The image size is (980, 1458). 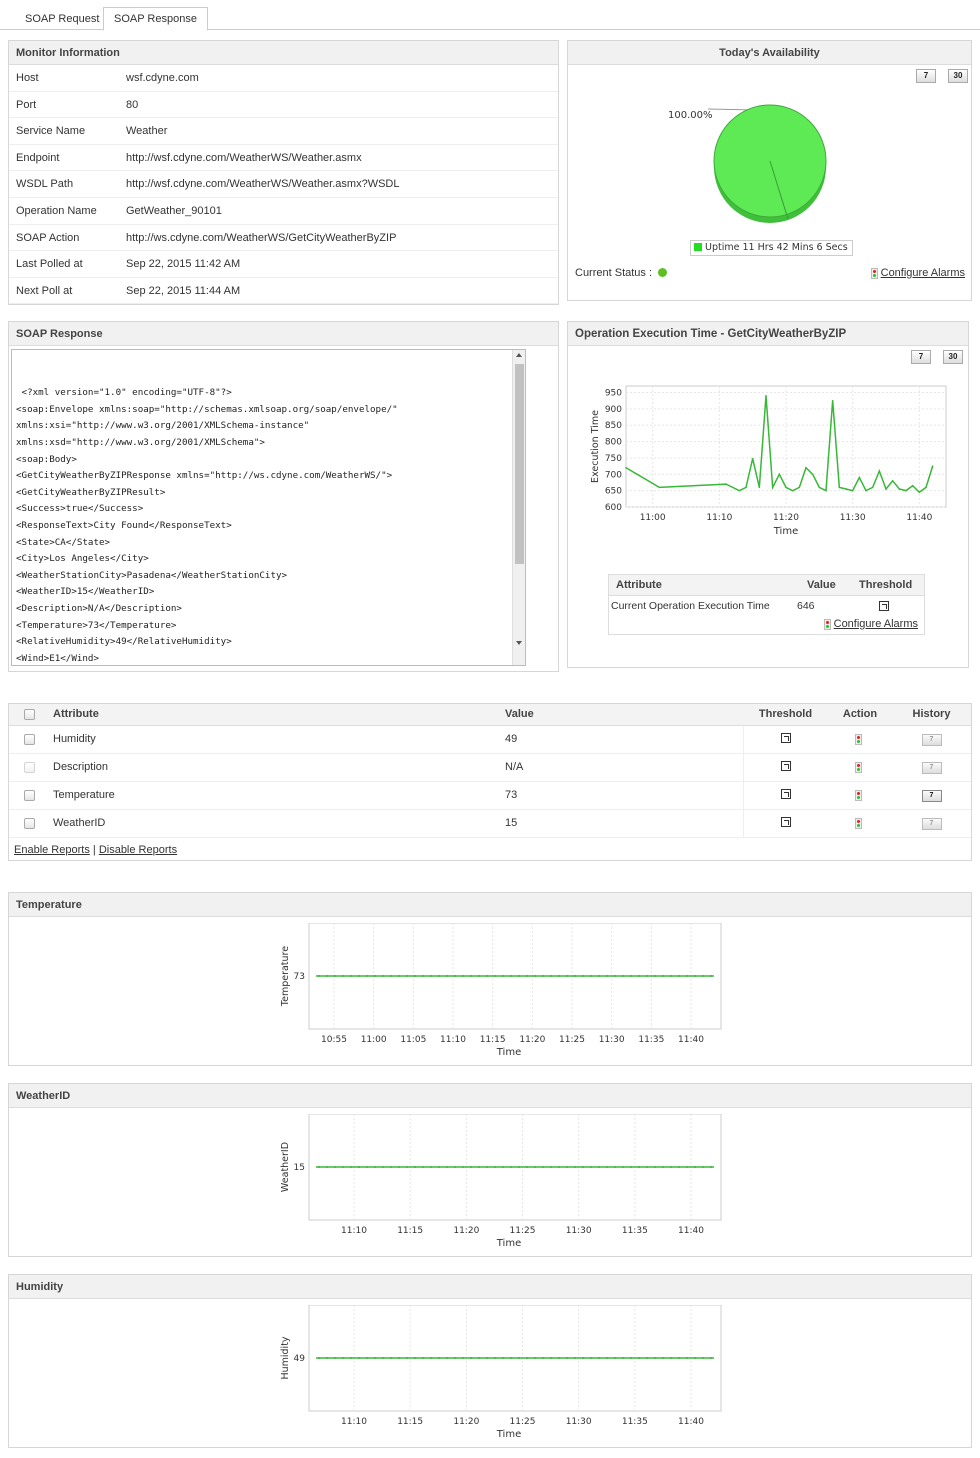 I want to click on enable-reports-link: Enable Reports, so click(x=52, y=850).